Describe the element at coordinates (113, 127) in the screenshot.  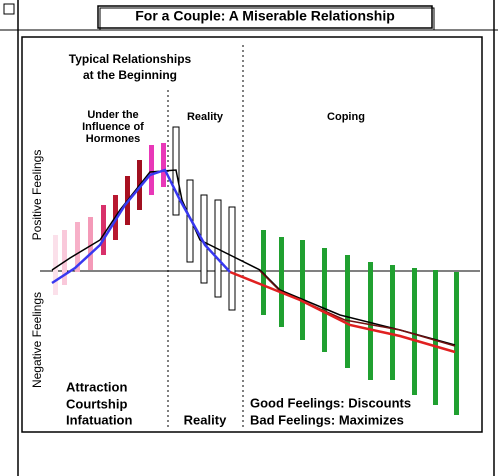
I see `phase-label: Influence of` at that location.